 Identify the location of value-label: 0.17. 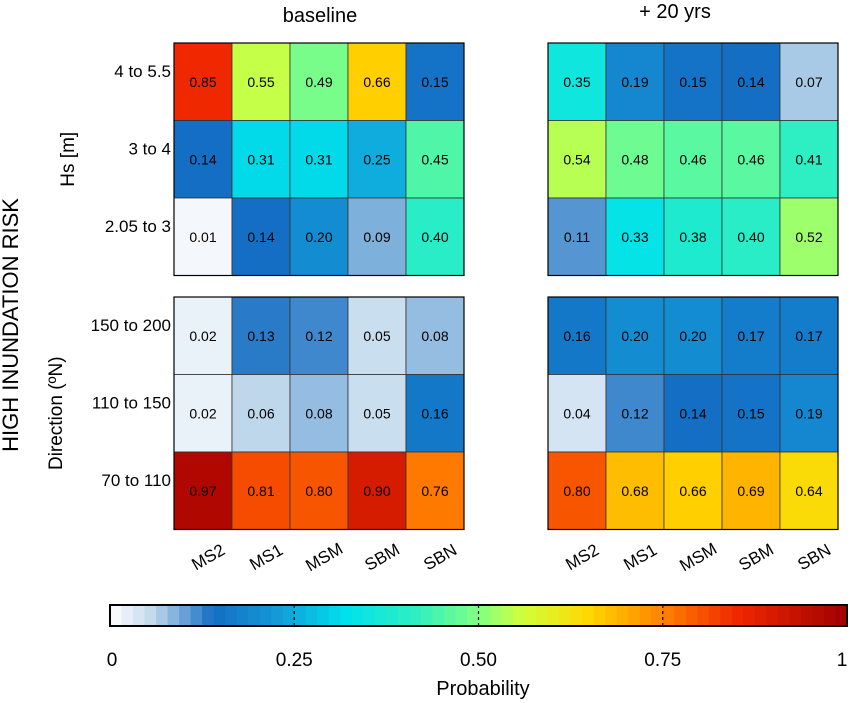
(750, 336).